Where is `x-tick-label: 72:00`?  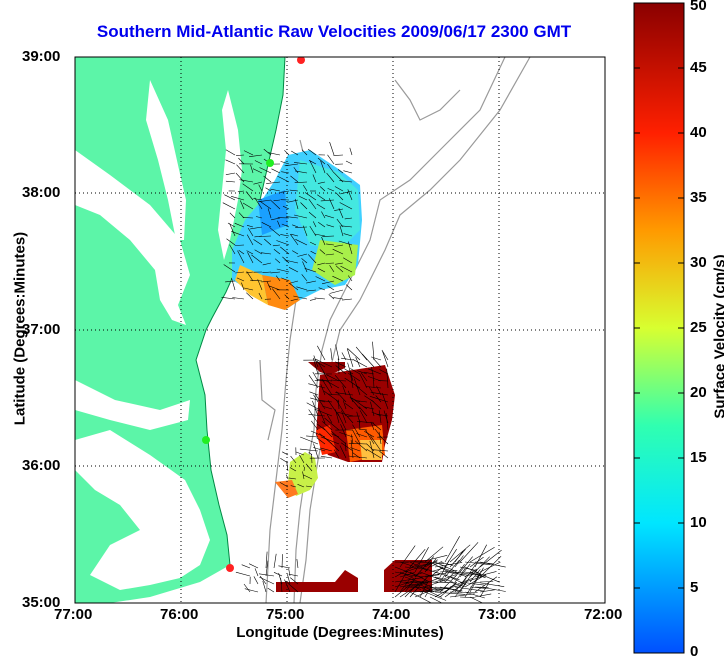
x-tick-label: 72:00 is located at coordinates (603, 614).